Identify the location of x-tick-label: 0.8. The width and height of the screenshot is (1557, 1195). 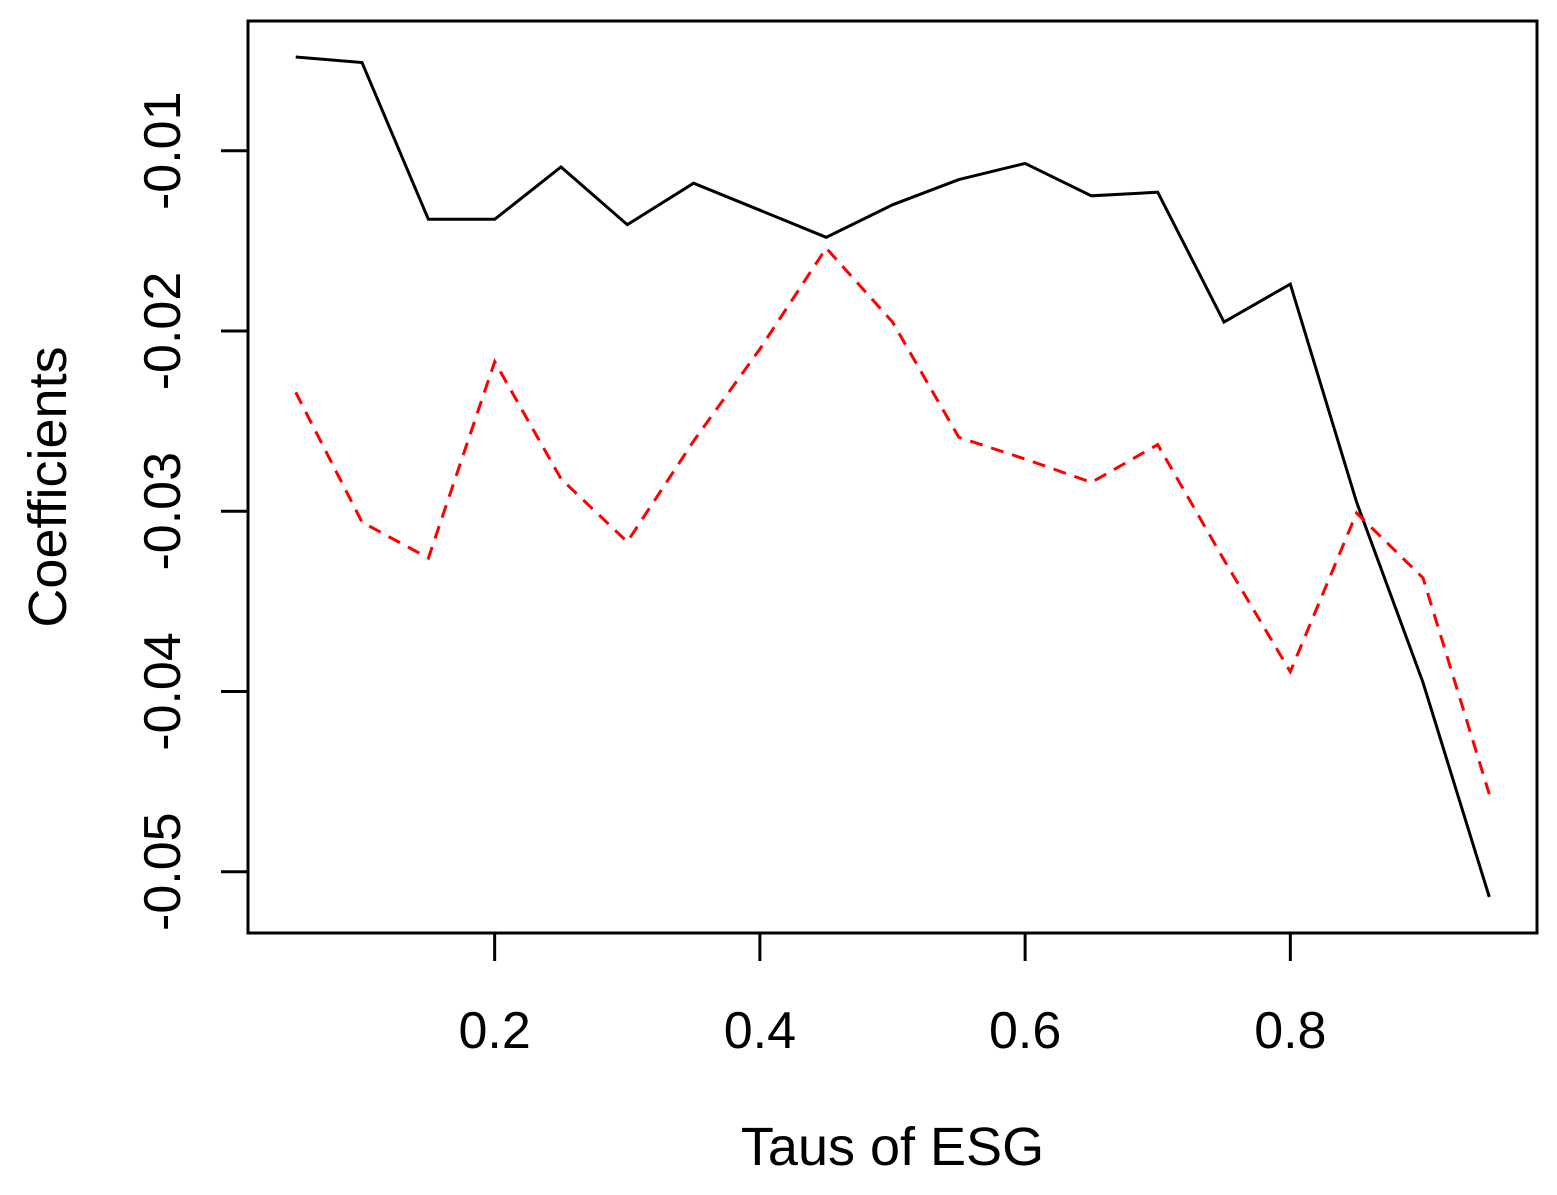
(1290, 1031).